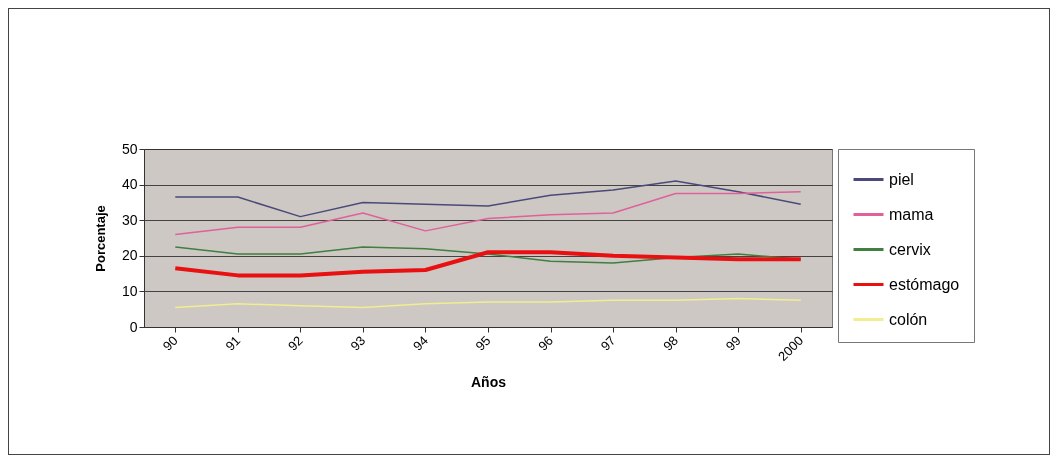  What do you see at coordinates (483, 343) in the screenshot?
I see `x-tick-label: 95` at bounding box center [483, 343].